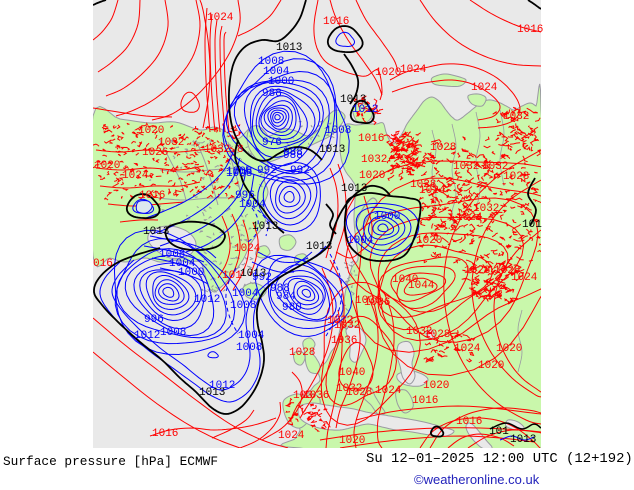  Describe the element at coordinates (477, 479) in the screenshot. I see `svg-text: ©weatheronline.co.uk` at that location.